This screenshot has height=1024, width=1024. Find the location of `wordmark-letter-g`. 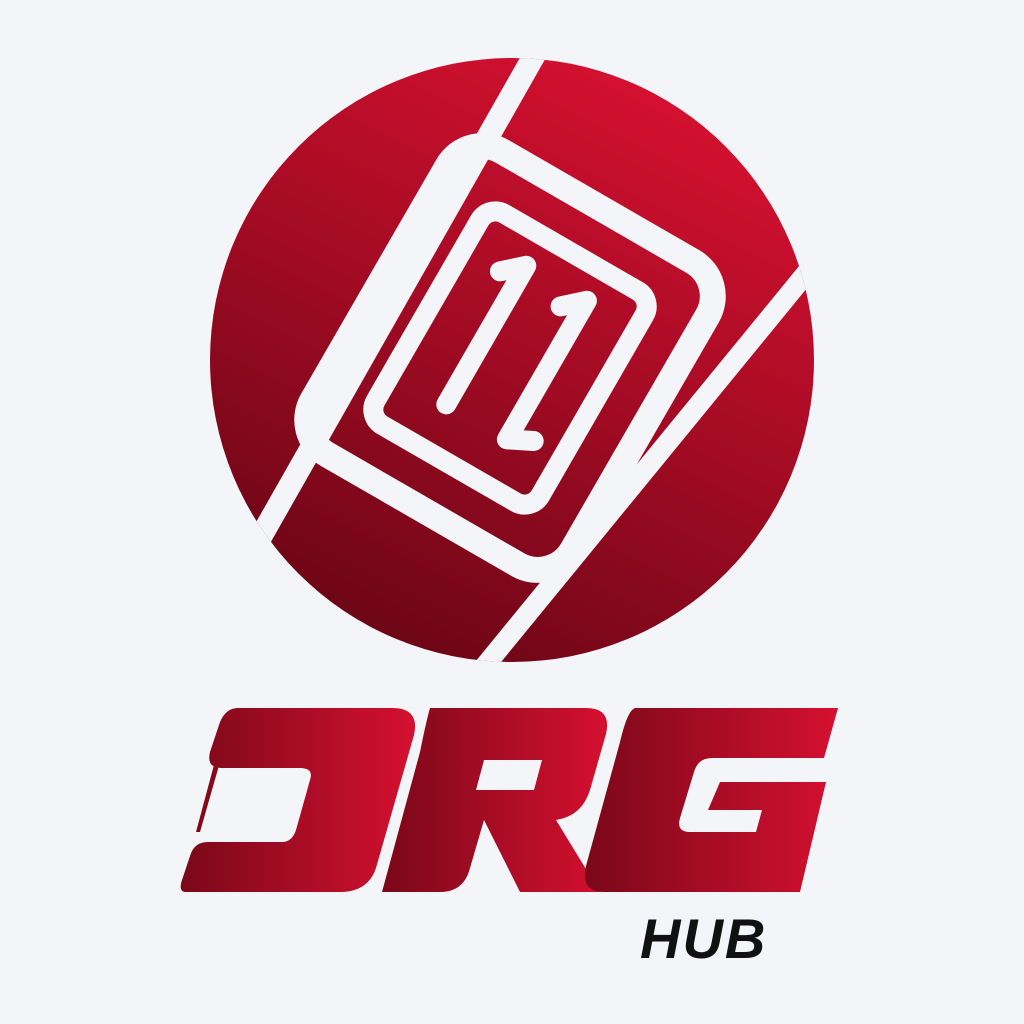

wordmark-letter-g is located at coordinates (711, 800).